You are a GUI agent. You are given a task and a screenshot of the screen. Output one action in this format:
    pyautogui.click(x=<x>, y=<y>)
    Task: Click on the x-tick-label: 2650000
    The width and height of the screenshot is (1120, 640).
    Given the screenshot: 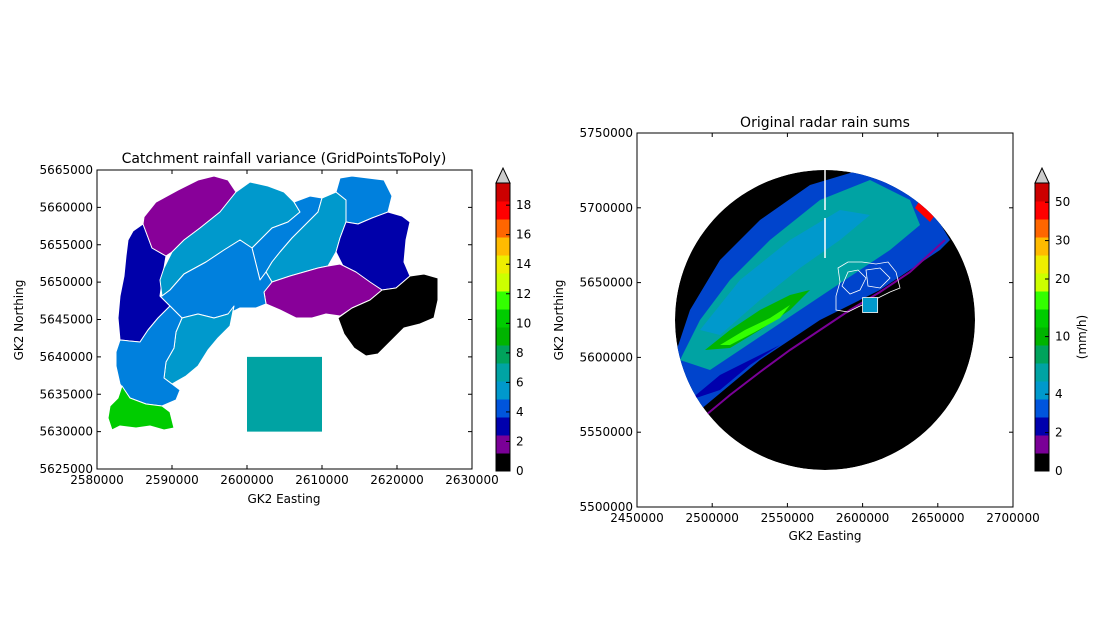 What is the action you would take?
    pyautogui.click(x=937, y=518)
    